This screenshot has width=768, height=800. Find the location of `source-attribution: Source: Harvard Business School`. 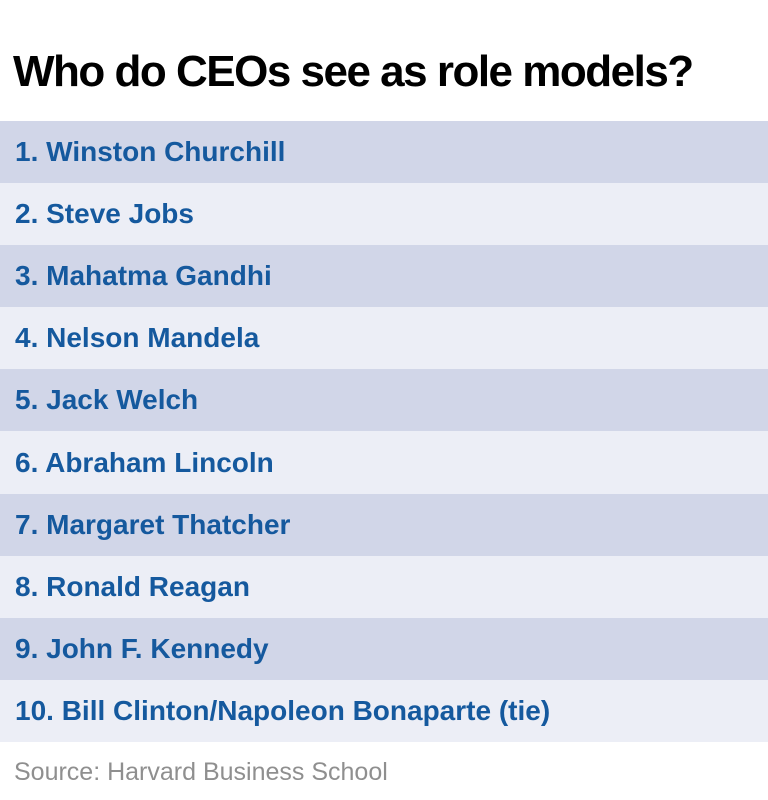

source-attribution: Source: Harvard Business School is located at coordinates (201, 772).